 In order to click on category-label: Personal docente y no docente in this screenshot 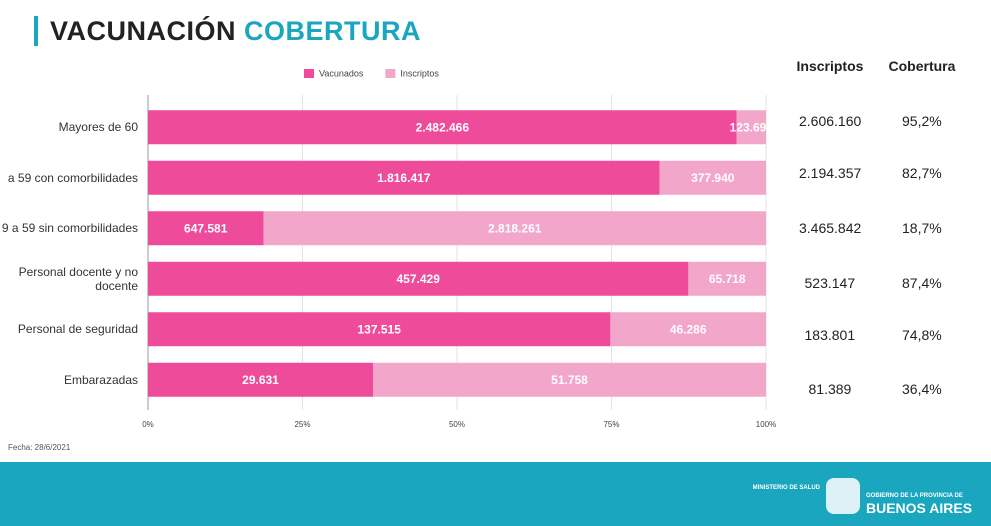, I will do `click(78, 278)`.